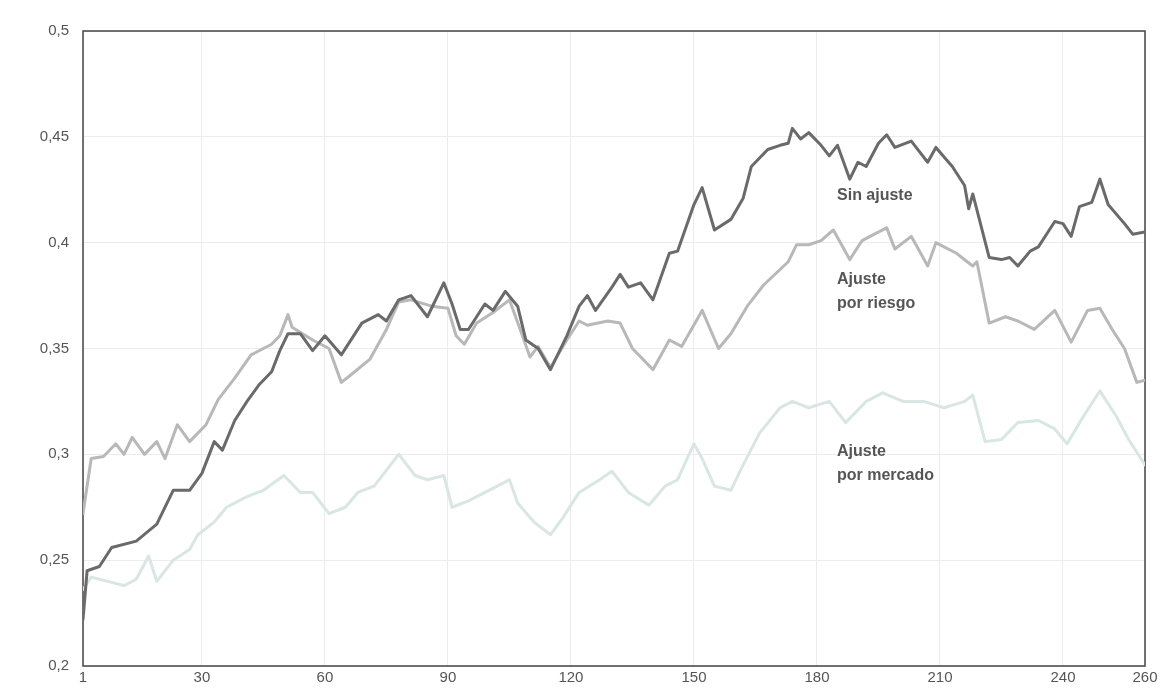 This screenshot has width=1173, height=698. I want to click on x-tick-label: 150, so click(694, 677).